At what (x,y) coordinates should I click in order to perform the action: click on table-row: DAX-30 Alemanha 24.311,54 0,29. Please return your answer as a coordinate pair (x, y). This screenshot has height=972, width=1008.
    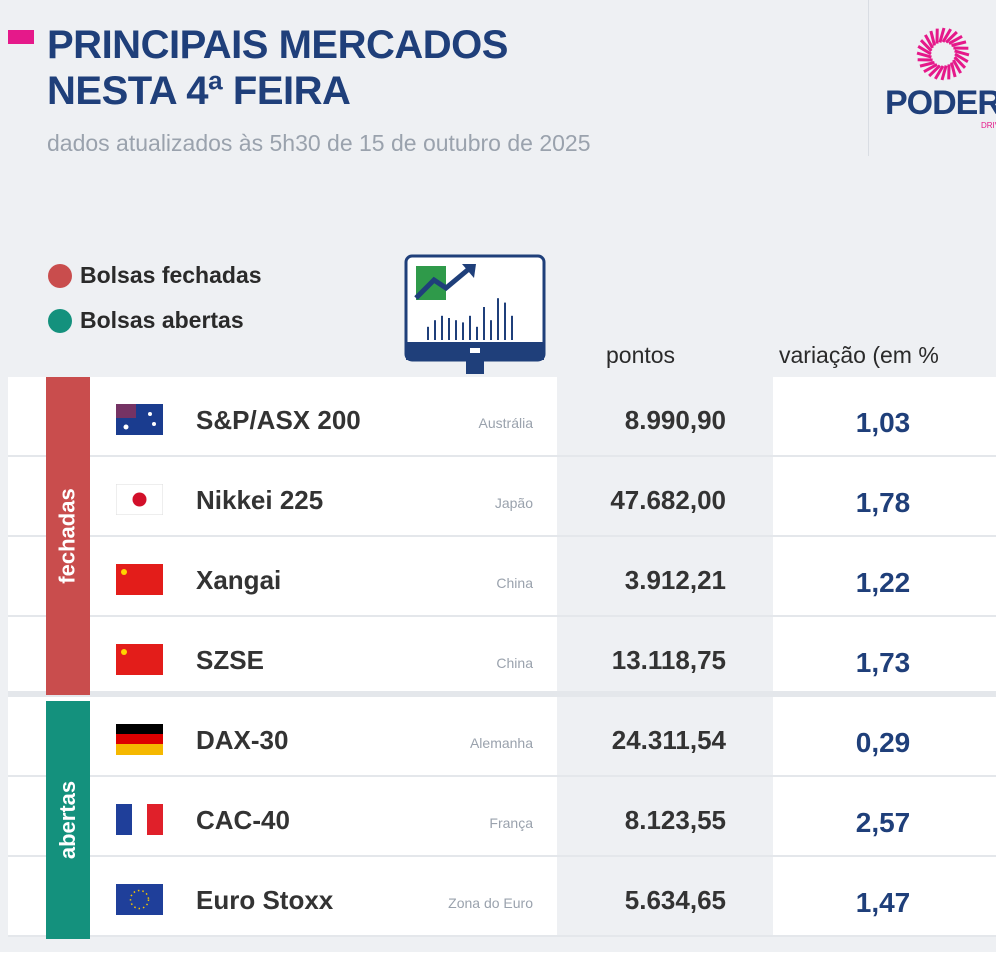
    Looking at the image, I should click on (502, 737).